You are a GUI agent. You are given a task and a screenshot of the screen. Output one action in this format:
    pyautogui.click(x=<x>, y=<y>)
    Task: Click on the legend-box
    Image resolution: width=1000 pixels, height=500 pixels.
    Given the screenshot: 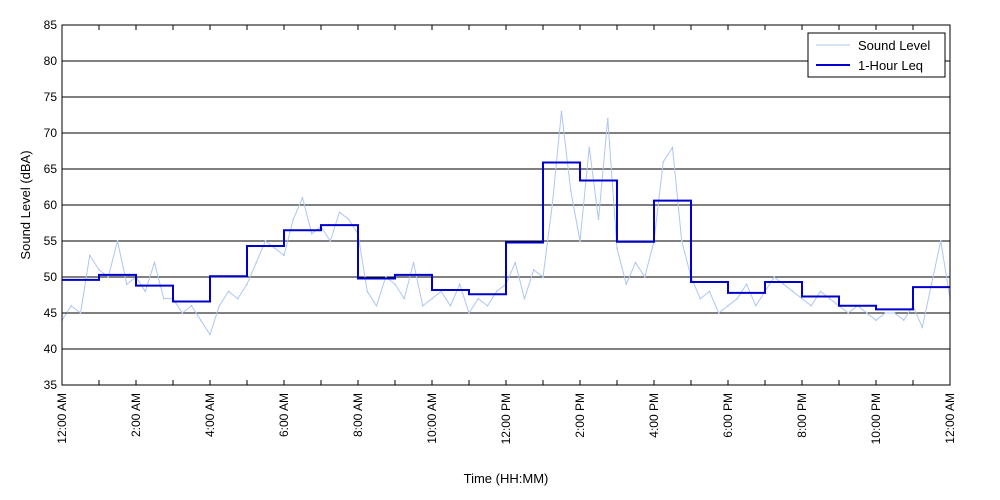 What is the action you would take?
    pyautogui.click(x=876, y=55)
    